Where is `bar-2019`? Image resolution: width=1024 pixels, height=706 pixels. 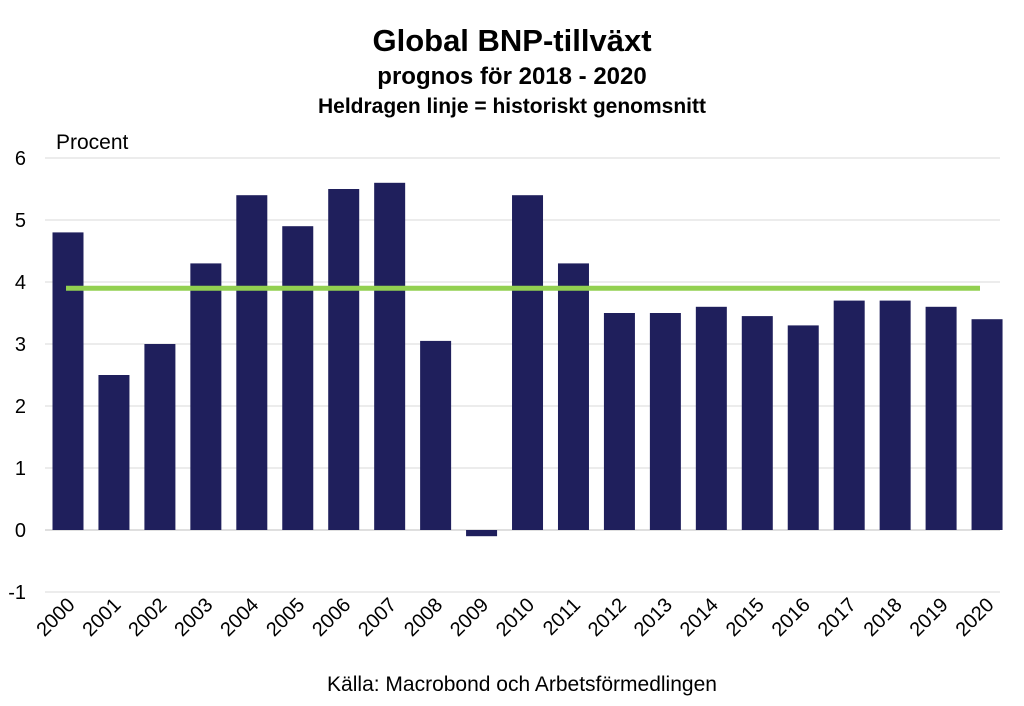
bar-2019 is located at coordinates (941, 418).